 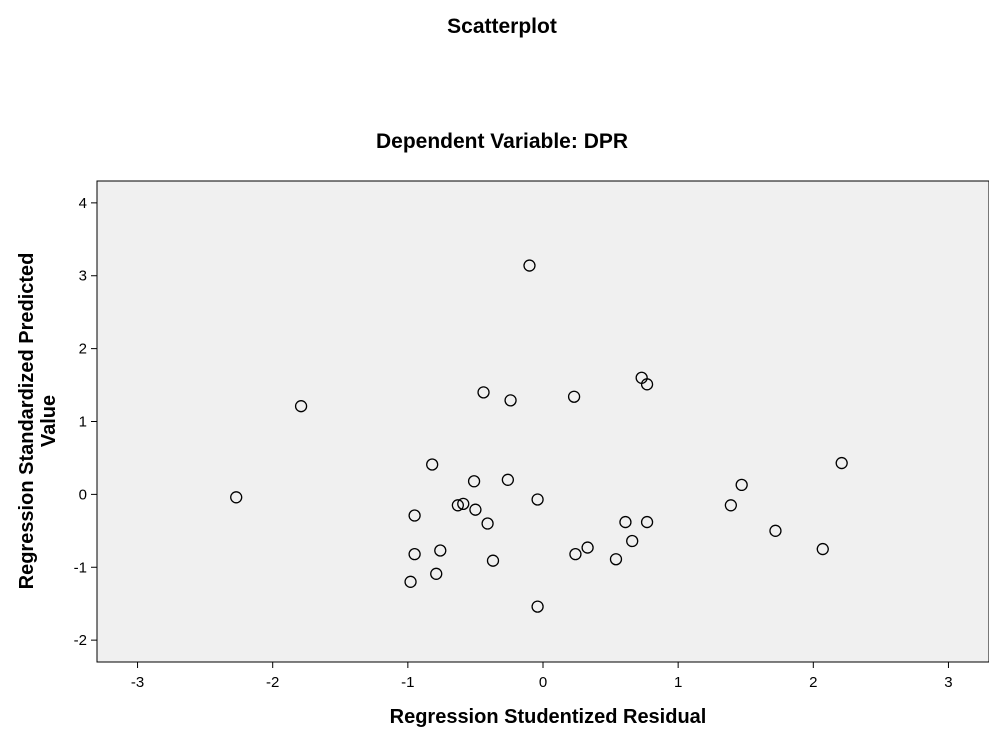 I want to click on y-tick-label: 3, so click(x=83, y=276).